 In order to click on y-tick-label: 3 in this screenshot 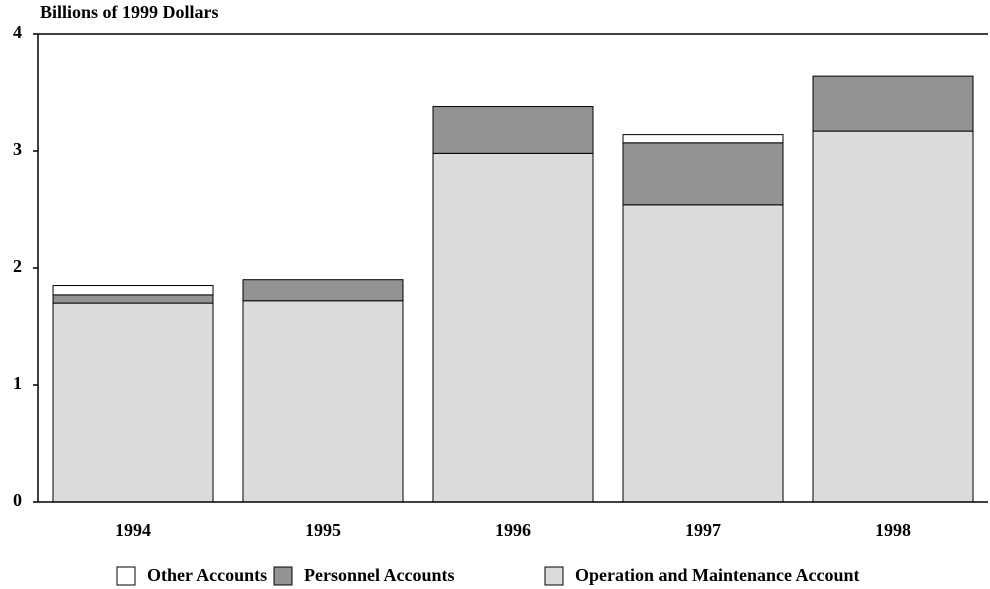, I will do `click(17, 149)`.